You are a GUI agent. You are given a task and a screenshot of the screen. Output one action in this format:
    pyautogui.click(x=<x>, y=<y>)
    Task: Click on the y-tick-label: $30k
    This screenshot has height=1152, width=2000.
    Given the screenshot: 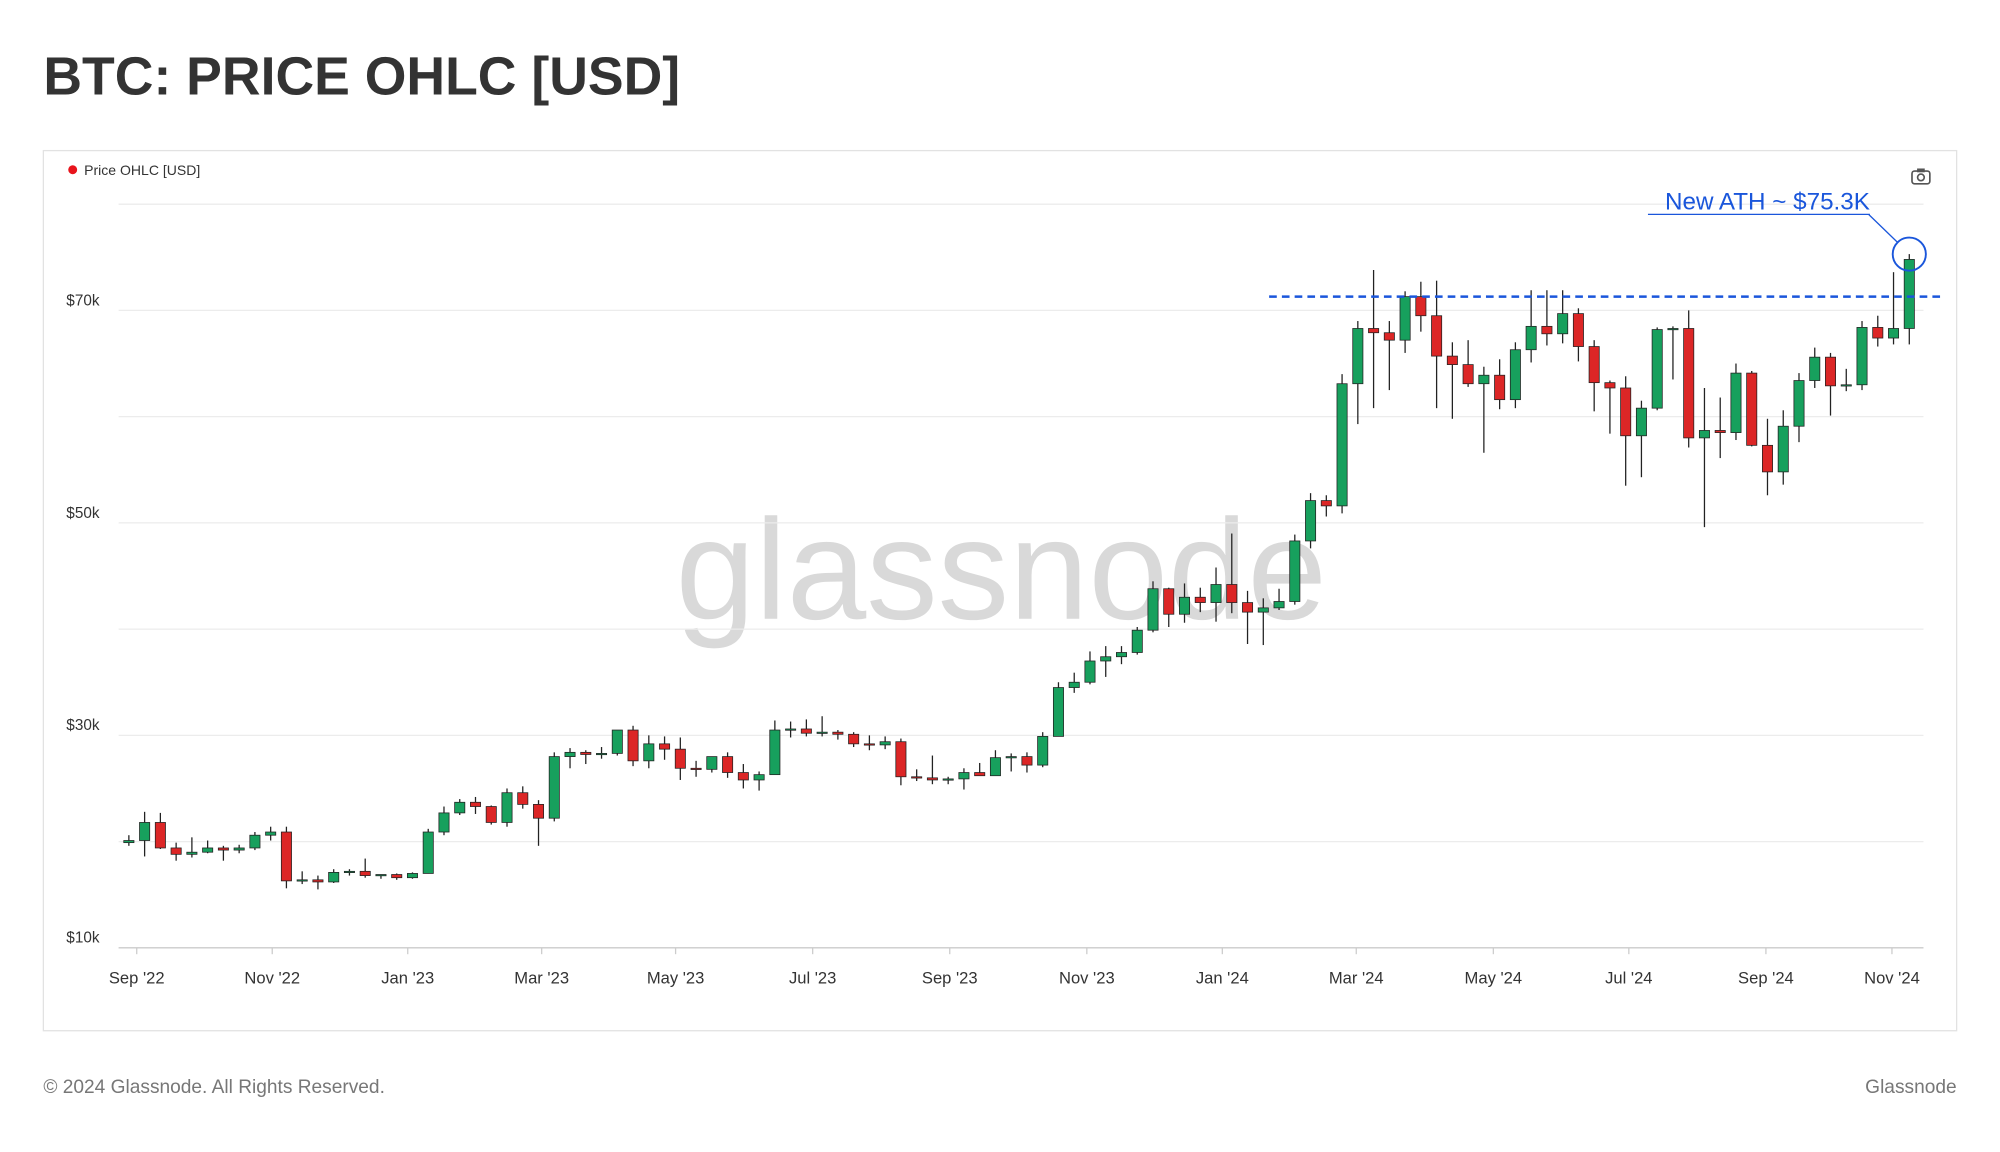 What is the action you would take?
    pyautogui.click(x=83, y=725)
    